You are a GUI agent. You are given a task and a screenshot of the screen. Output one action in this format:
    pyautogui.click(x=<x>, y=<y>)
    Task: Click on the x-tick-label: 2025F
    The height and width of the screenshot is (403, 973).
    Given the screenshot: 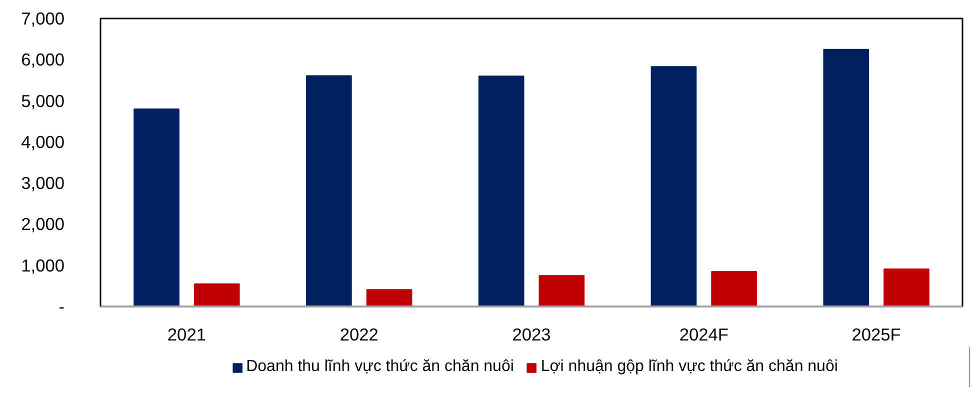 What is the action you would take?
    pyautogui.click(x=876, y=334)
    